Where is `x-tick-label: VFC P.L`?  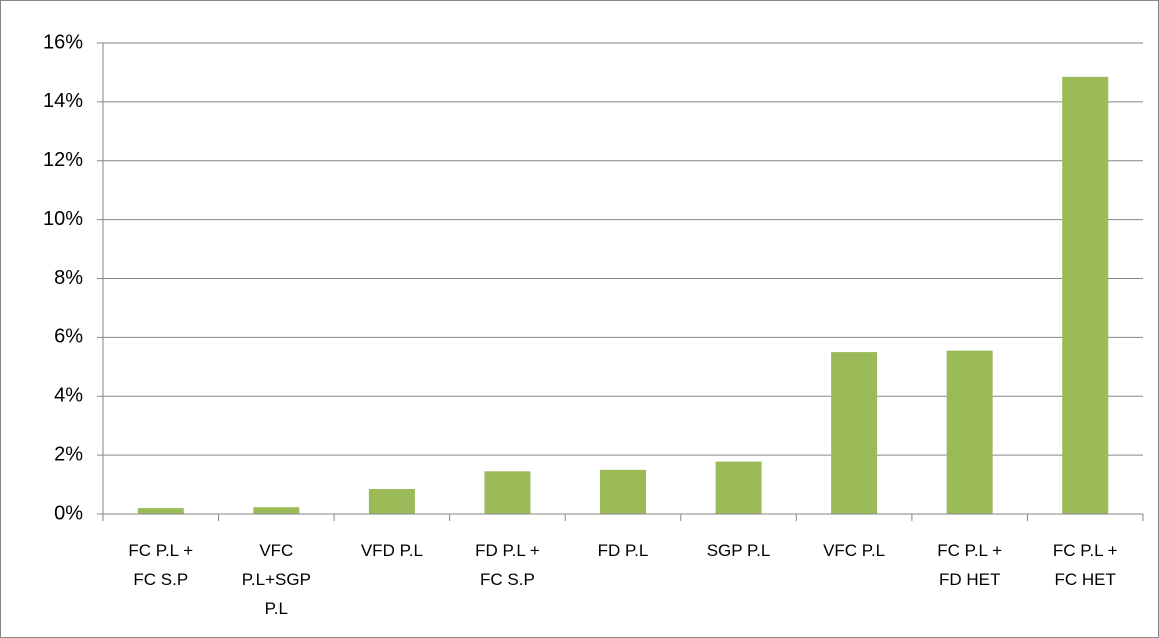 x-tick-label: VFC P.L is located at coordinates (854, 550).